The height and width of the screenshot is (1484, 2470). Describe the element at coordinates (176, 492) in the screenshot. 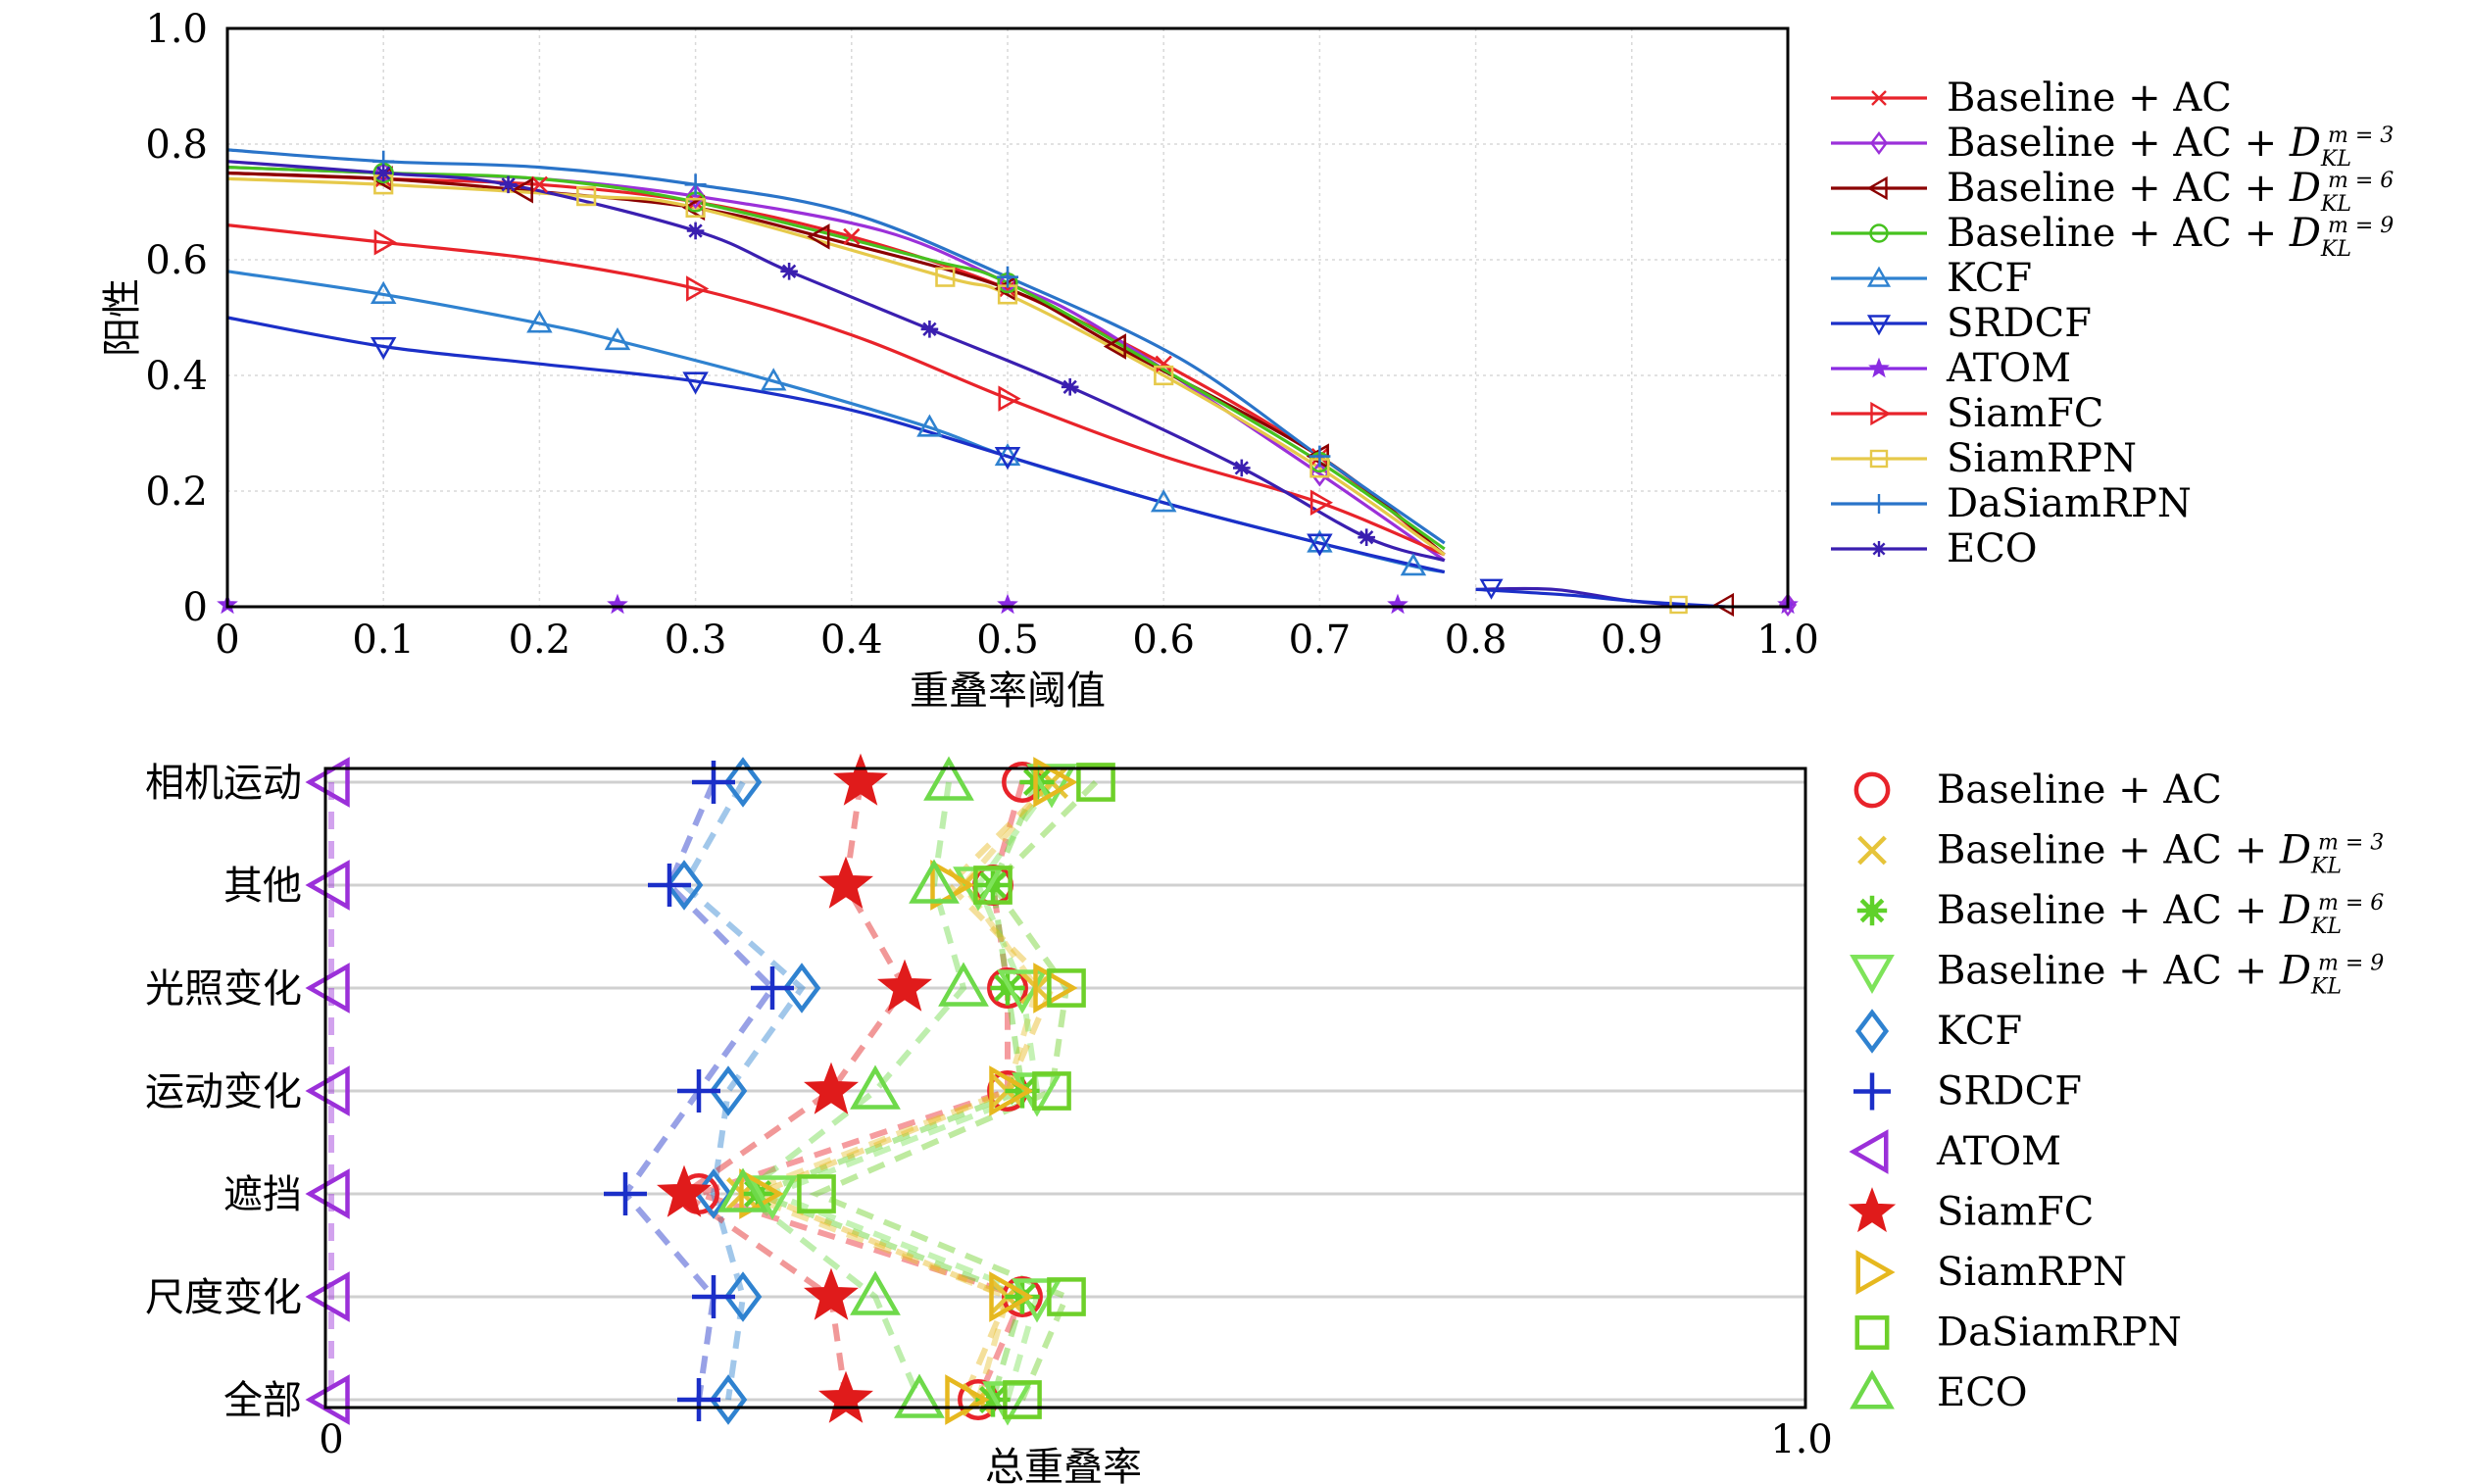

I see `y-tick-label: 0.2` at that location.